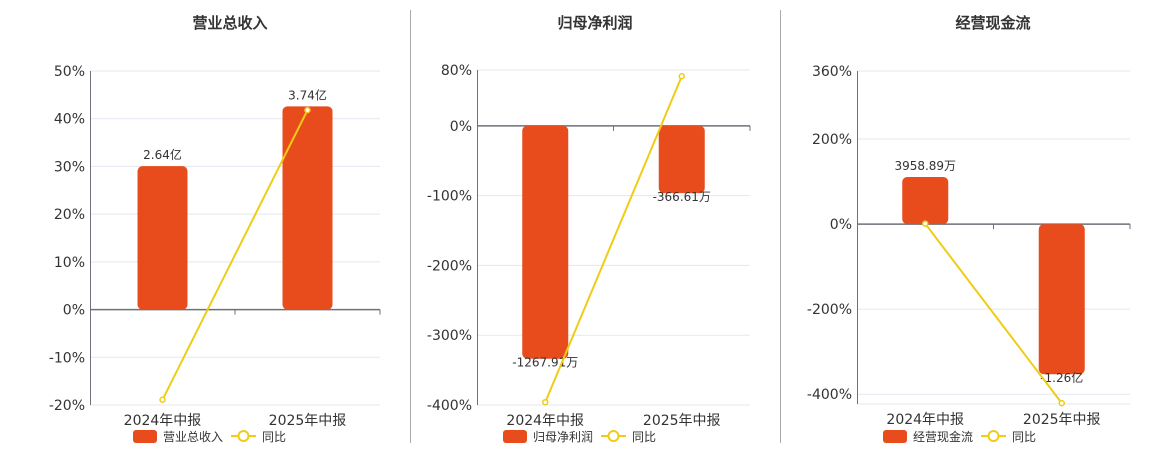 This screenshot has height=450, width=1160. I want to click on y-tick-label: -10%, so click(67, 358).